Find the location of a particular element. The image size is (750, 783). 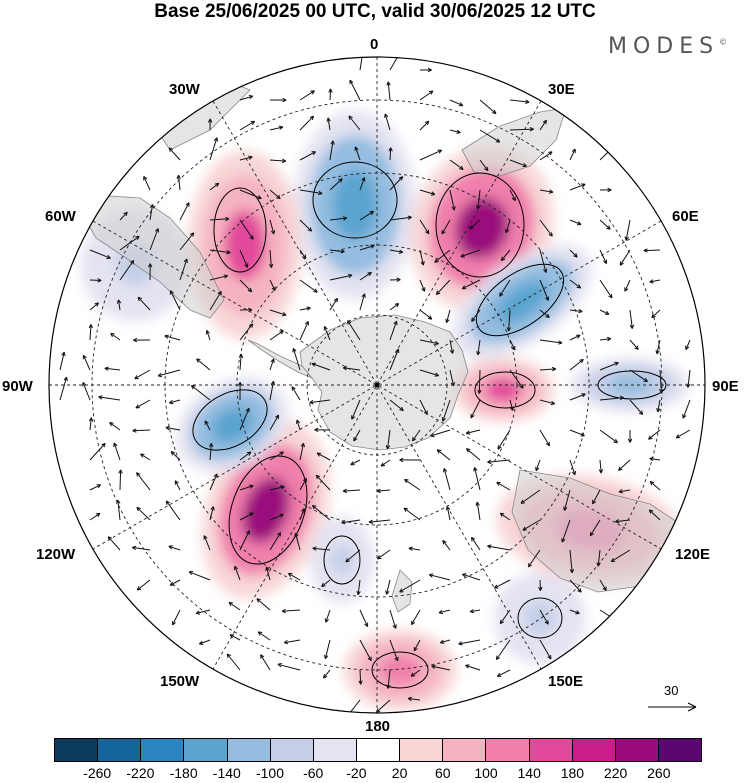

antarctica-land is located at coordinates (384, 382).